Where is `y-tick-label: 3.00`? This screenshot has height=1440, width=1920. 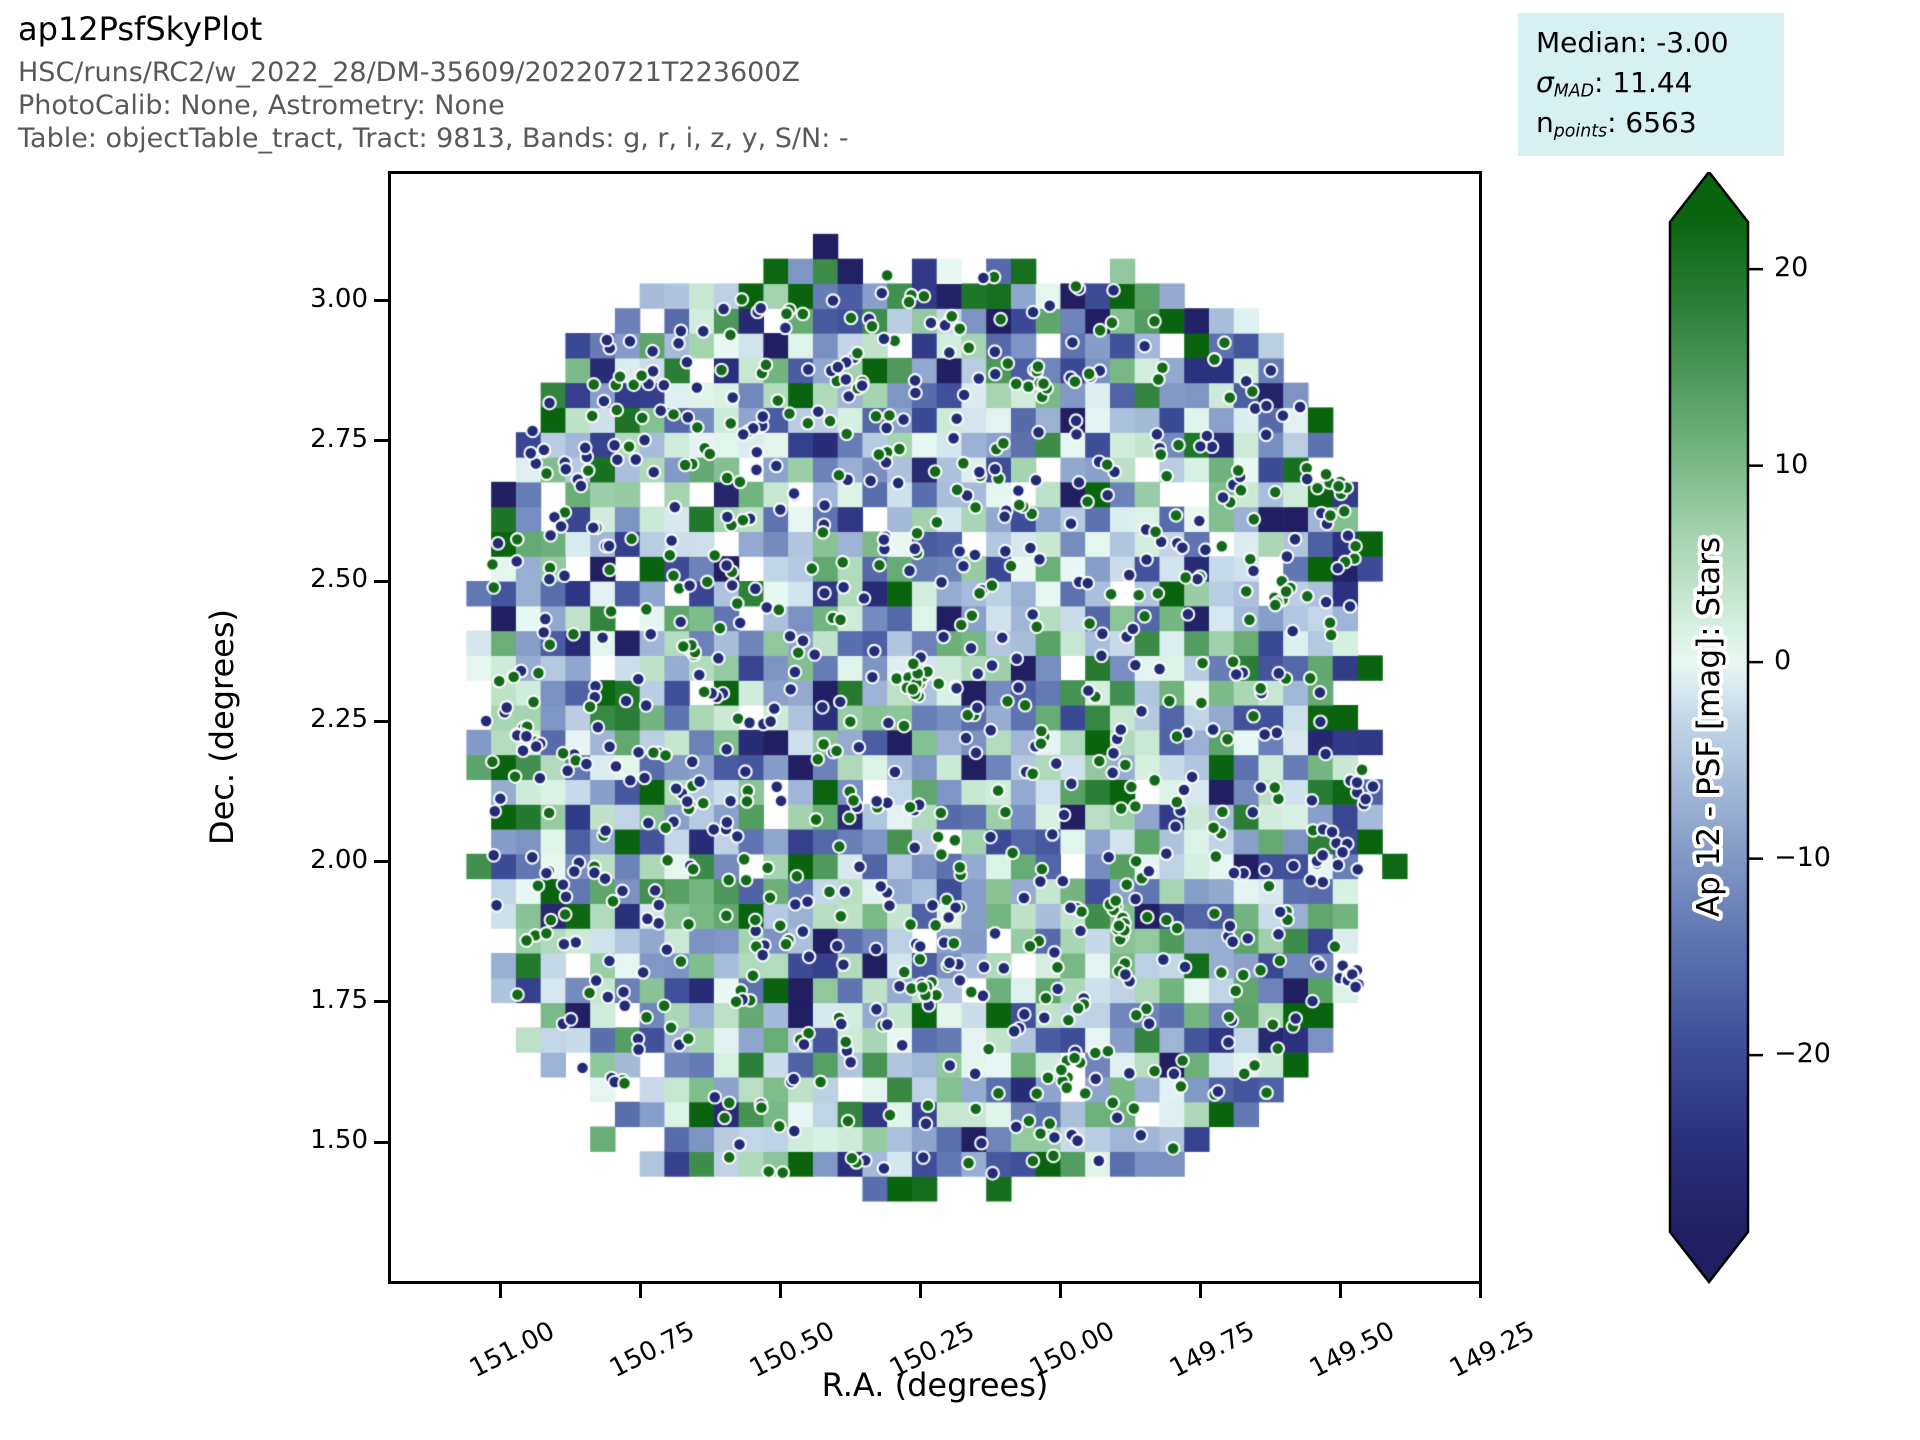
y-tick-label: 3.00 is located at coordinates (339, 298).